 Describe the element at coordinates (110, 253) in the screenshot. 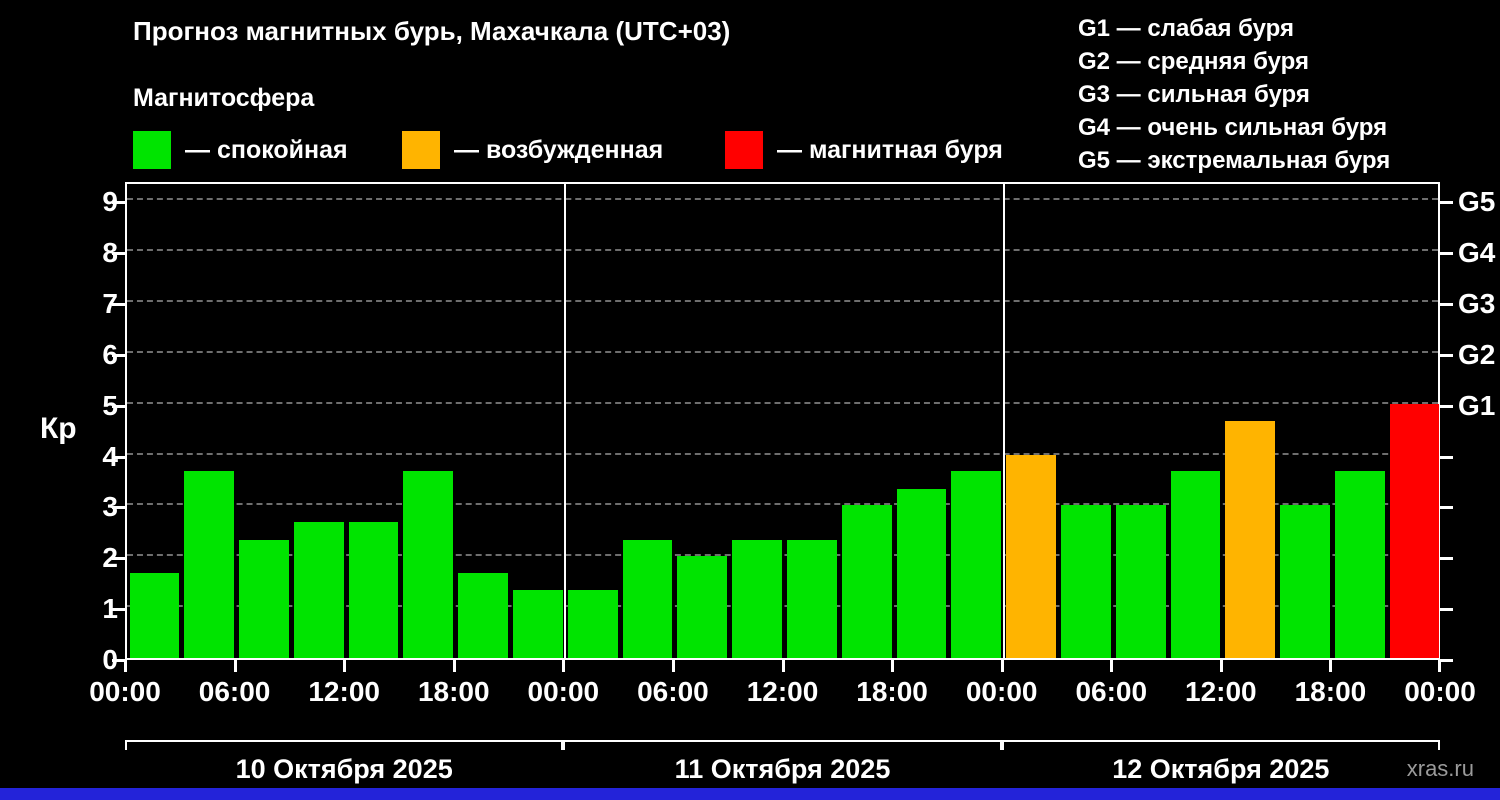

I see `y-tick-label-8: 8` at that location.